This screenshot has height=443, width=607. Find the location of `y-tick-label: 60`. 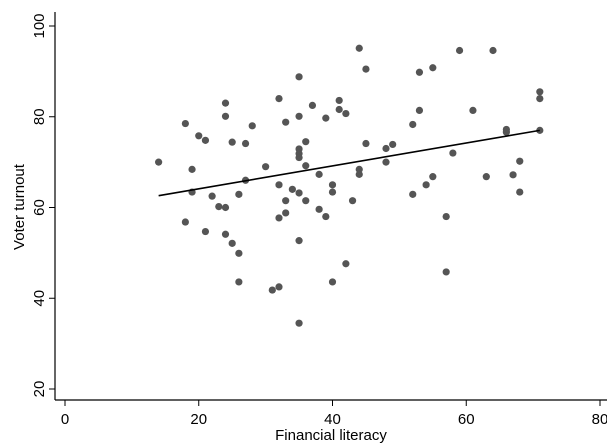

y-tick-label: 60 is located at coordinates (39, 207).